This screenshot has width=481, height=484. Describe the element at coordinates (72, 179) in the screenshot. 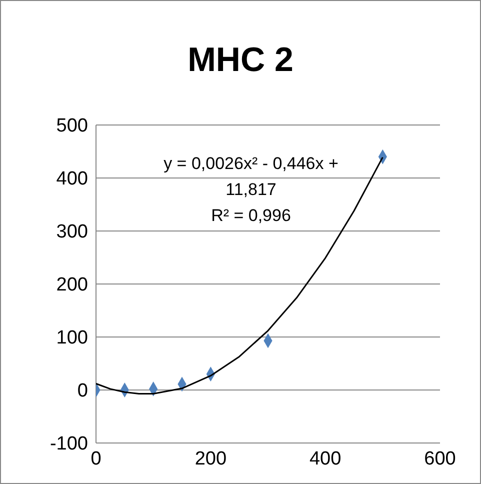

I see `y-tick-label: 400` at that location.